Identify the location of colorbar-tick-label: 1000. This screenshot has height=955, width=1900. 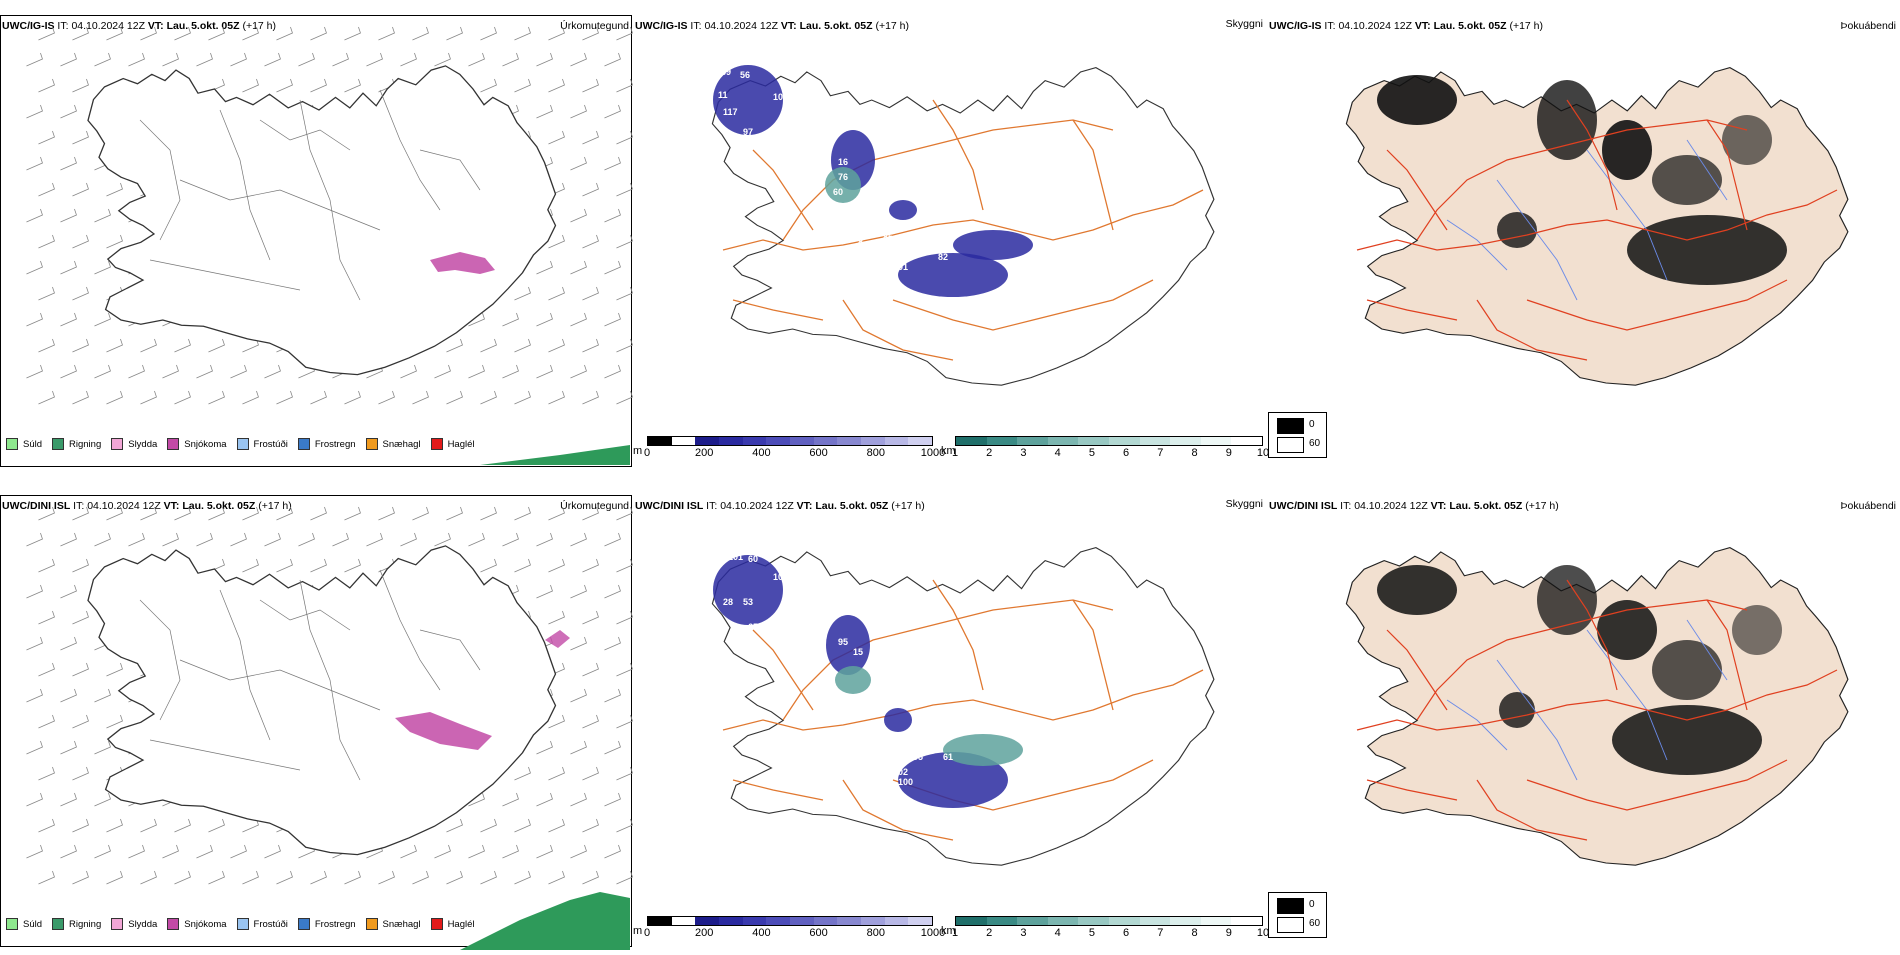
(933, 933).